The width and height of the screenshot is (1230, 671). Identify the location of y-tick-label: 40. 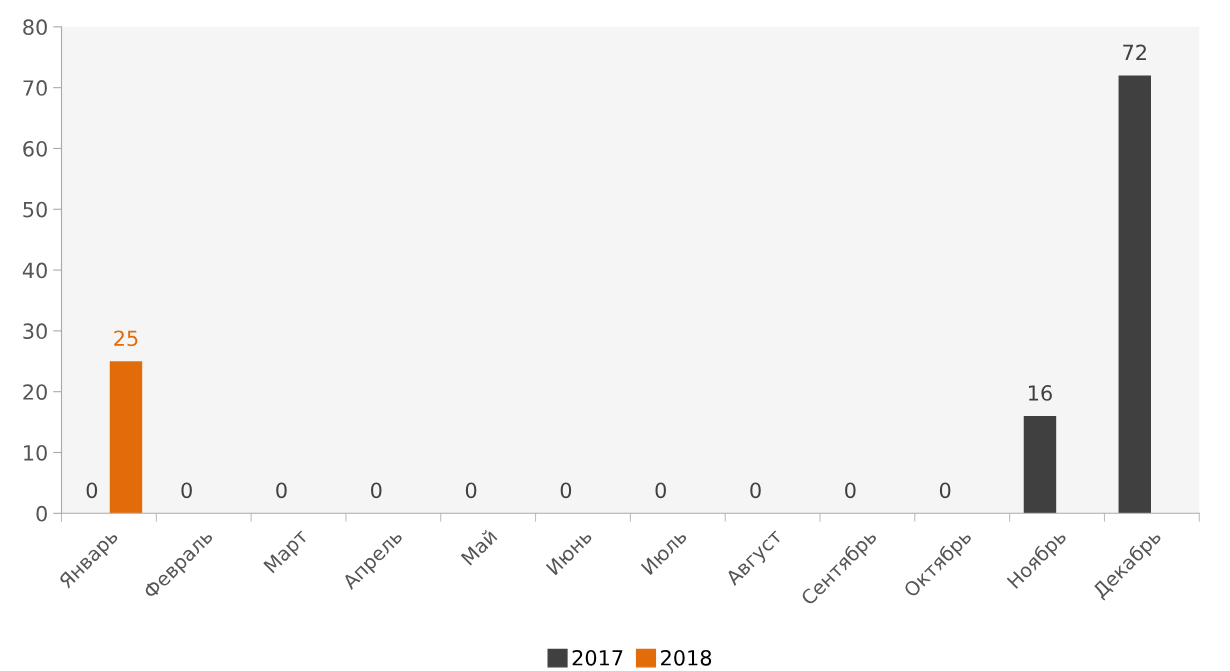
(34, 270).